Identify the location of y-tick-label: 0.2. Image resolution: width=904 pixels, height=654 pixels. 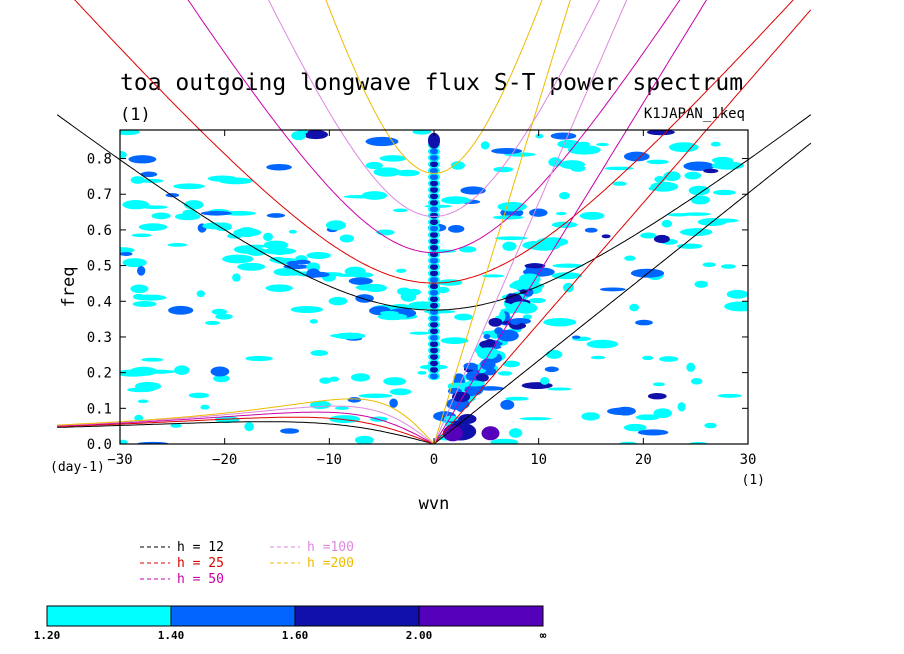
(99, 374).